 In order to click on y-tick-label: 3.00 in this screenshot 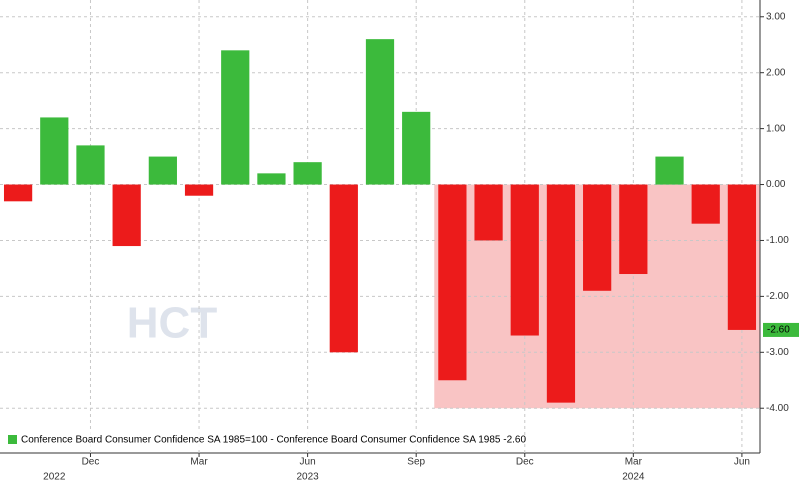, I will do `click(776, 16)`.